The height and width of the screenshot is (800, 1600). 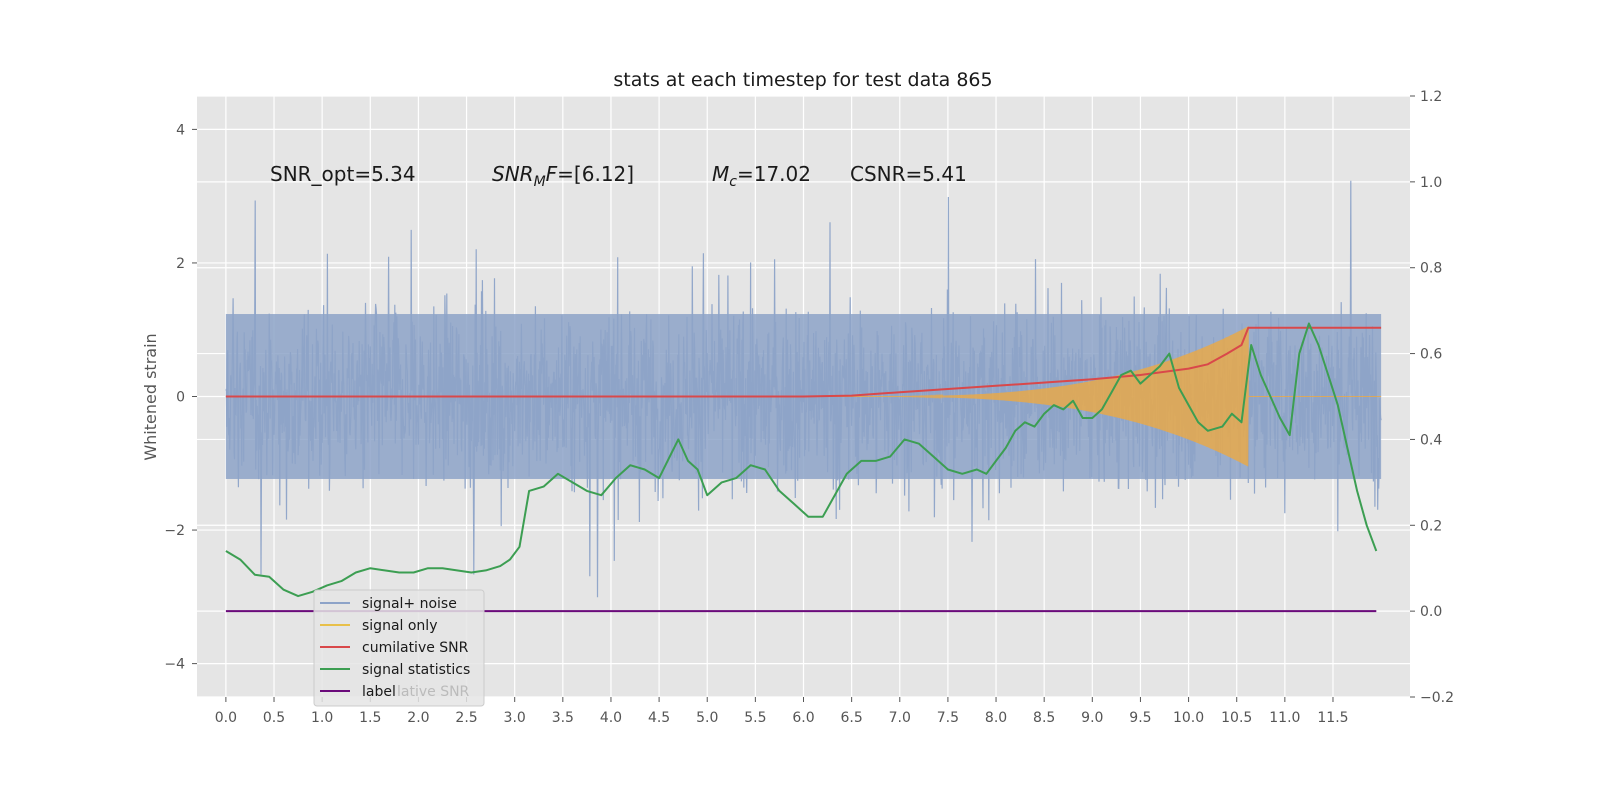 What do you see at coordinates (150, 396) in the screenshot?
I see `y-axis-label: Whitened strain` at bounding box center [150, 396].